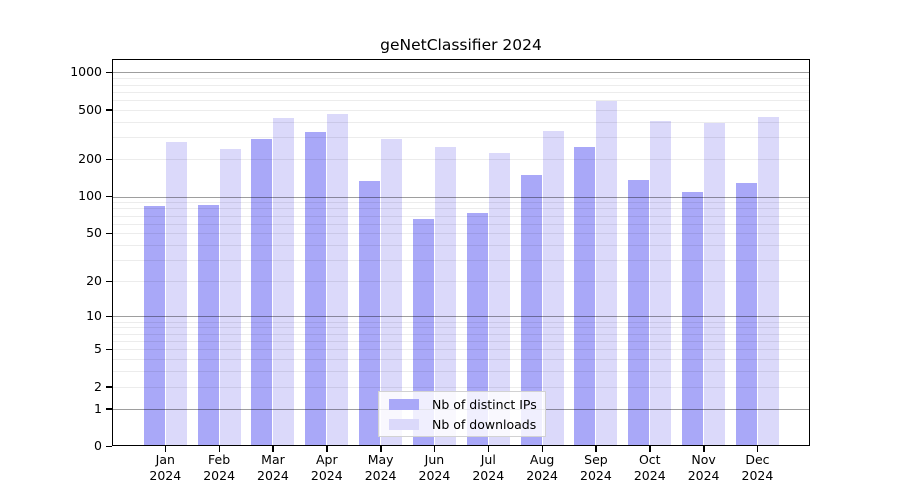  Describe the element at coordinates (90, 196) in the screenshot. I see `y-tick-label-100: 100` at that location.